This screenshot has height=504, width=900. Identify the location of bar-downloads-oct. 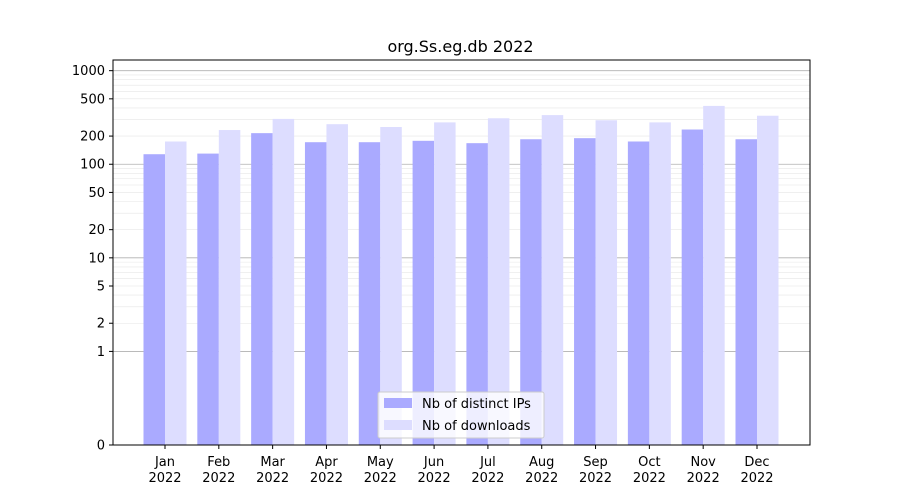
(660, 283).